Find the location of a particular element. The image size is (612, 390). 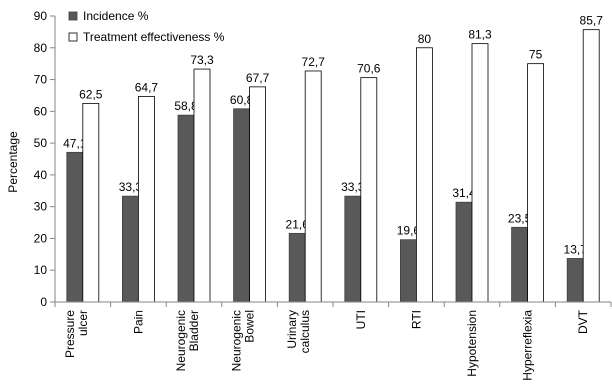

x-tick-label: NeurogenicBowel is located at coordinates (243, 340).